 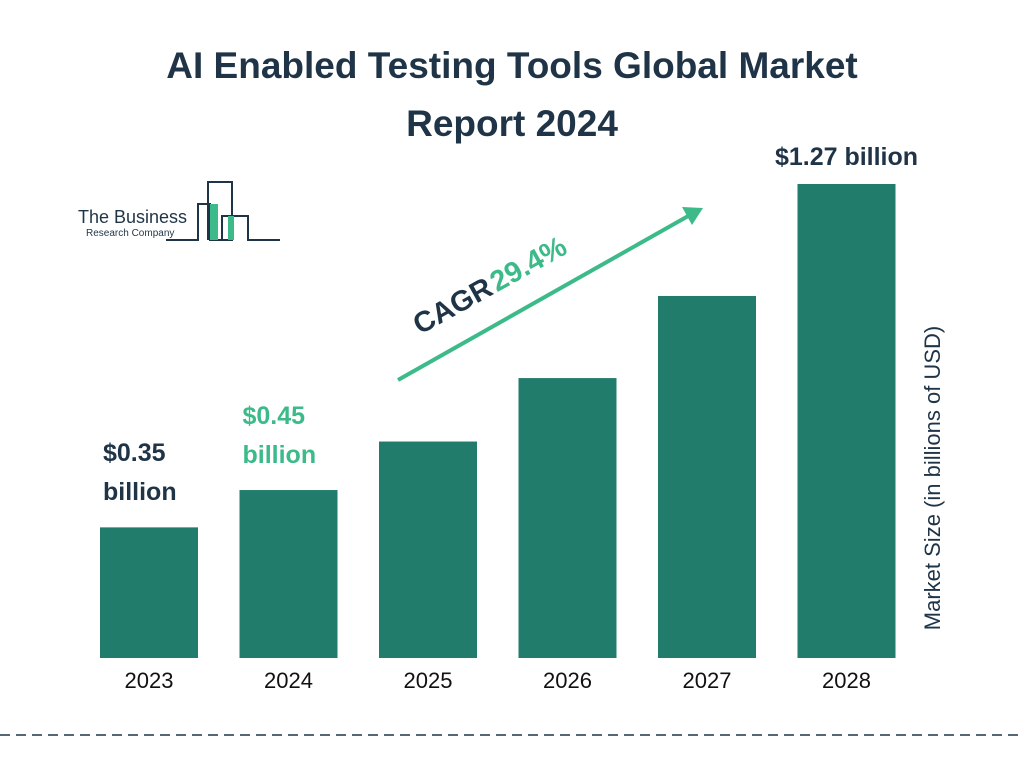 What do you see at coordinates (567, 680) in the screenshot?
I see `x-tick-label: 2026` at bounding box center [567, 680].